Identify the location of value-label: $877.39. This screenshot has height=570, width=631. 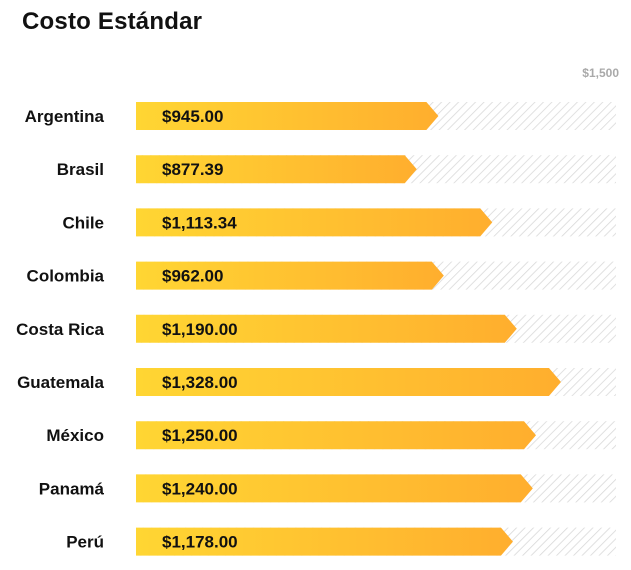
(192, 169).